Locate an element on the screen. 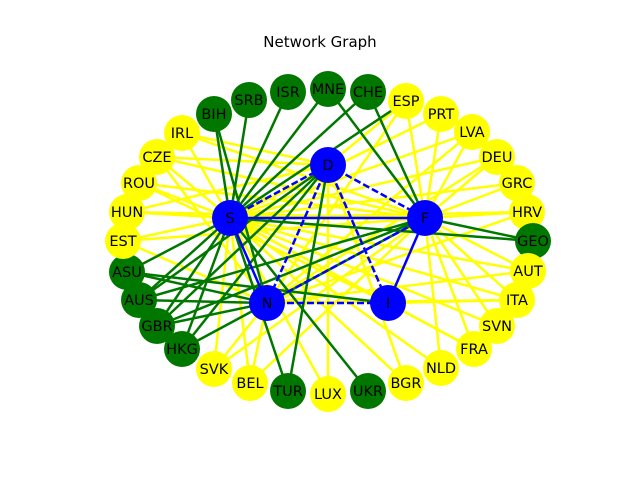  edge-S-GBR is located at coordinates (193, 272).